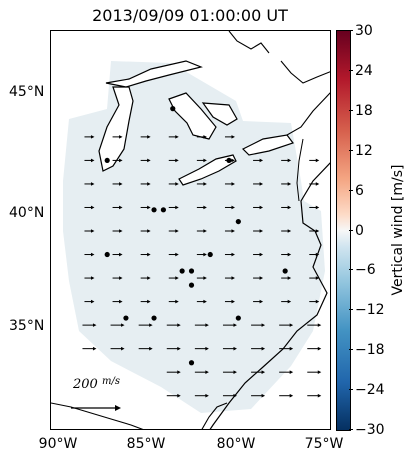 The height and width of the screenshot is (461, 416). Describe the element at coordinates (370, 390) in the screenshot. I see `colorbar-tick-label: −24` at that location.